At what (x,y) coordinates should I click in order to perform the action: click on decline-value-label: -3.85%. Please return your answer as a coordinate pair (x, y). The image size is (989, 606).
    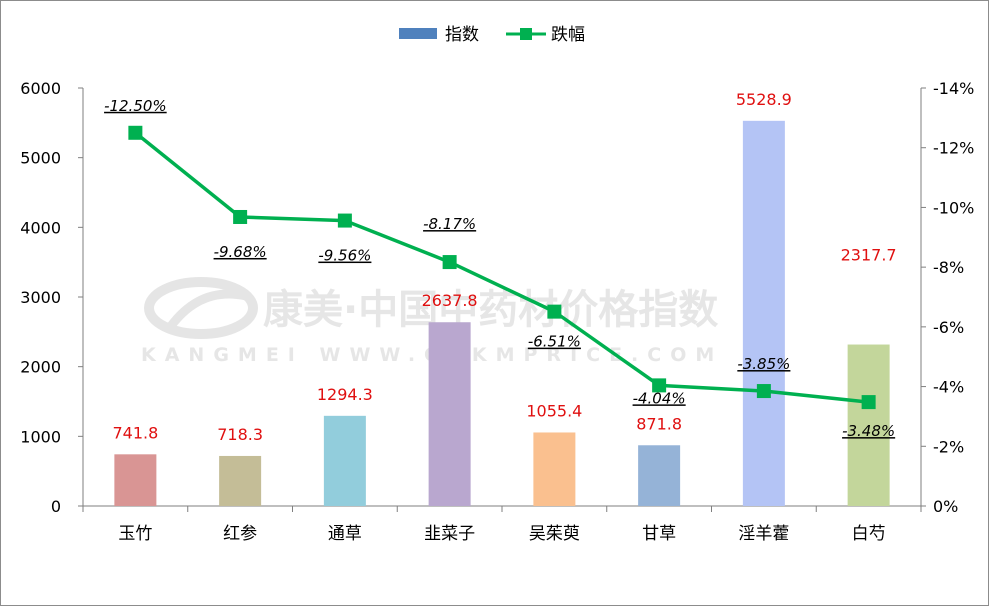
    Looking at the image, I should click on (763, 364).